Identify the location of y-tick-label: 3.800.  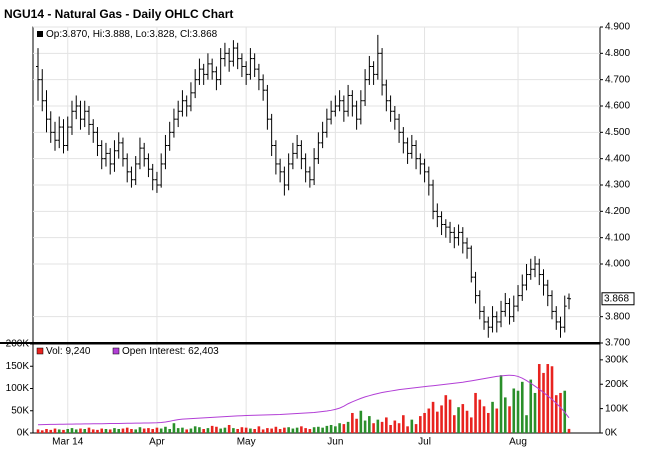
(617, 316).